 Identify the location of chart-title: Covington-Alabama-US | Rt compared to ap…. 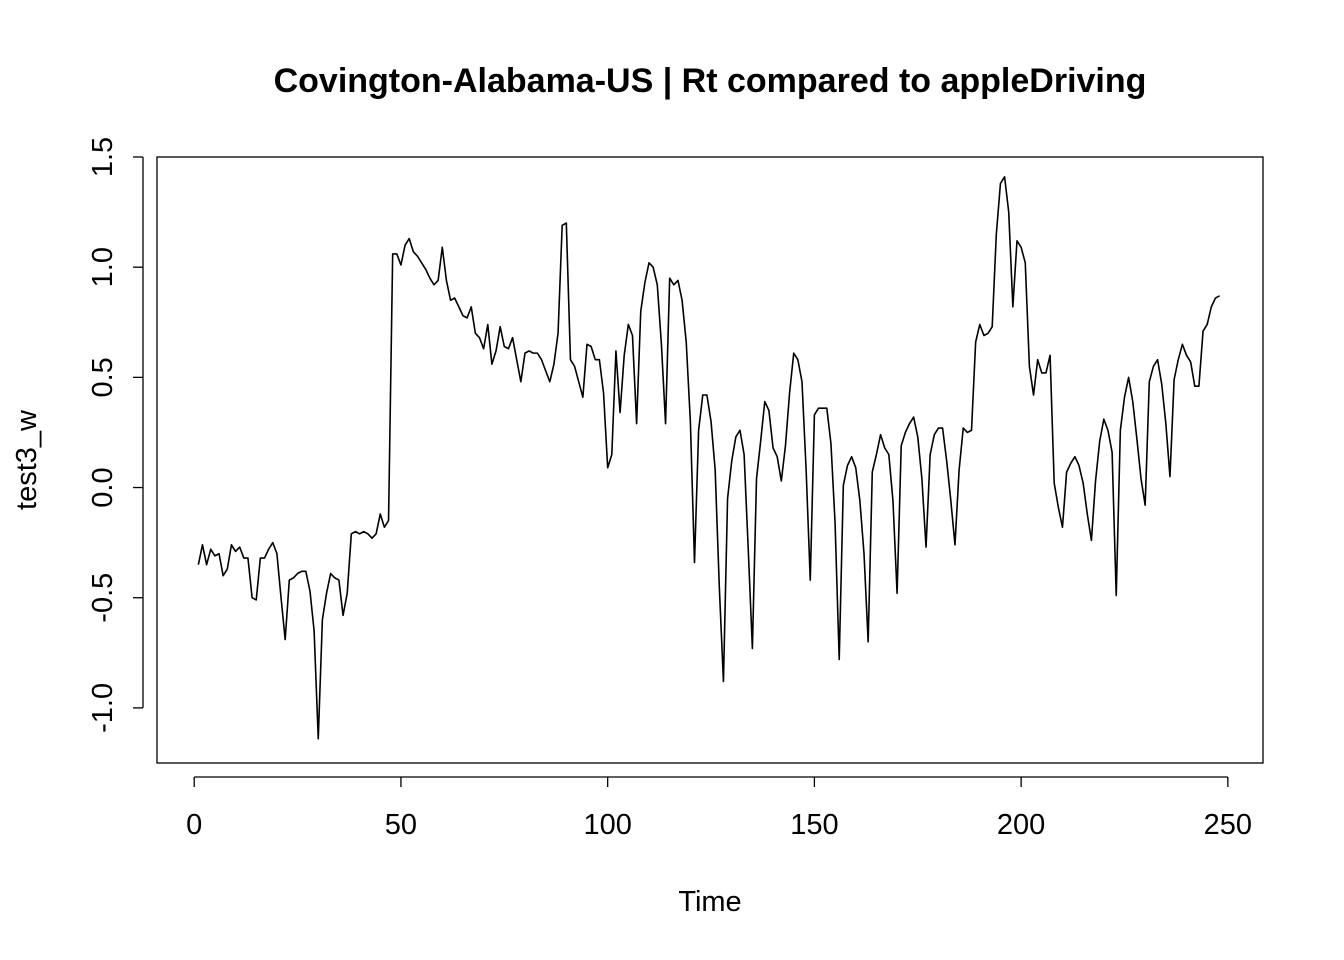
(710, 81).